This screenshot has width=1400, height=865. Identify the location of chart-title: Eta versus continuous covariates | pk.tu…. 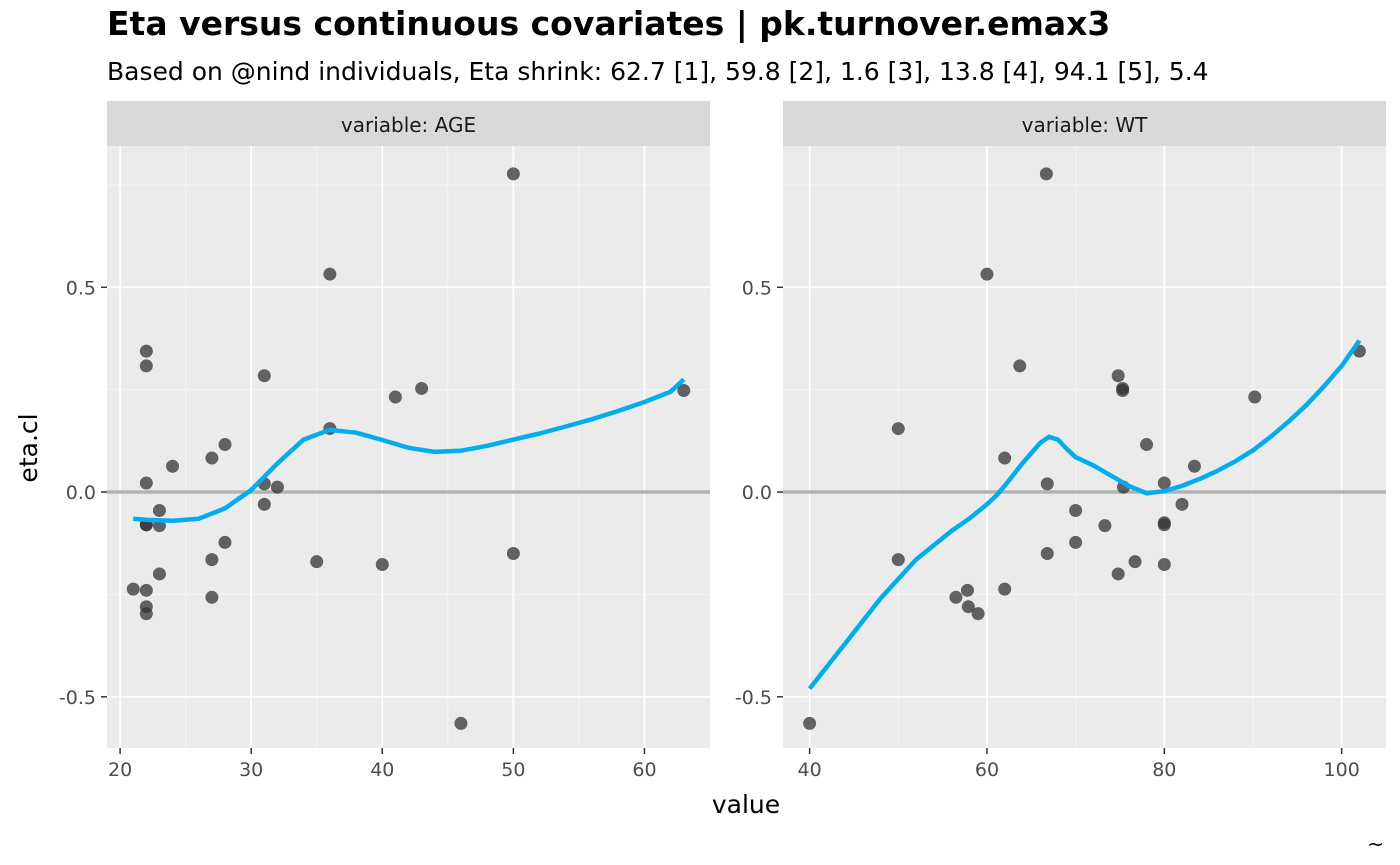
(608, 23).